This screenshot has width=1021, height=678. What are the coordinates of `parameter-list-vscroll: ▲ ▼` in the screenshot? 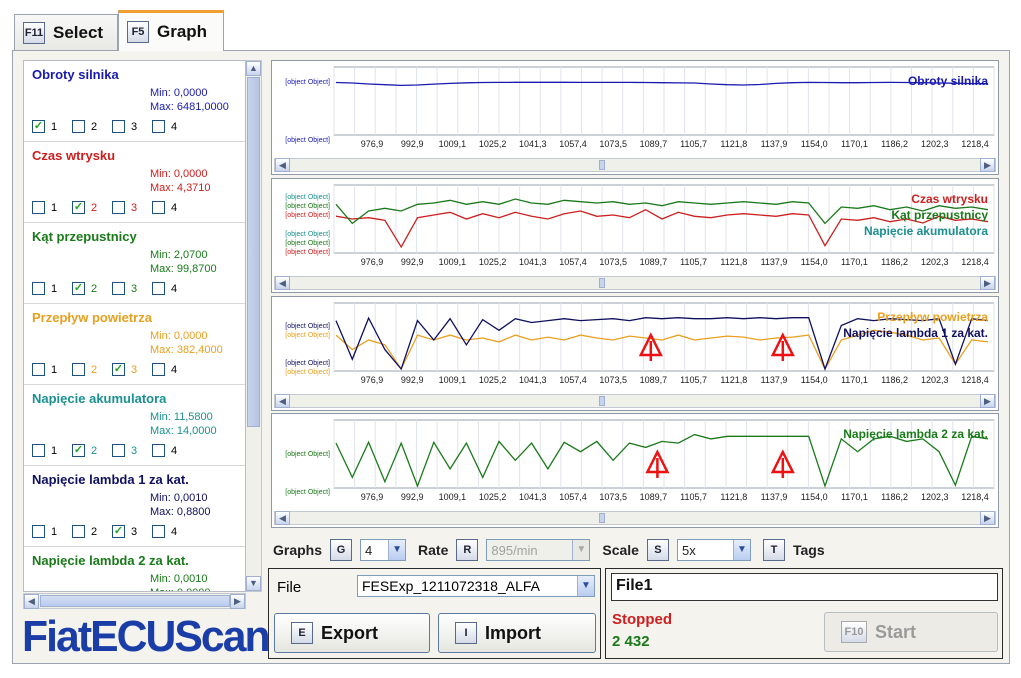 It's located at (254, 326).